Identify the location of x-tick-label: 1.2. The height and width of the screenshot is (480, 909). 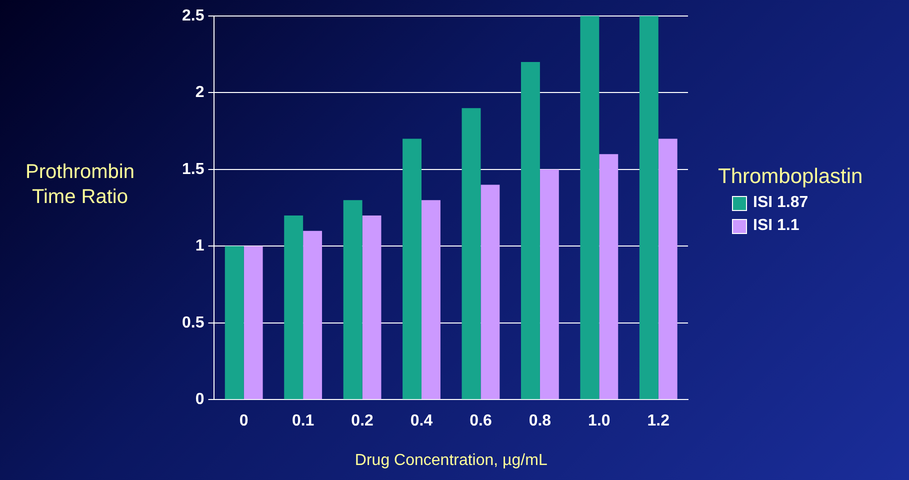
(658, 421).